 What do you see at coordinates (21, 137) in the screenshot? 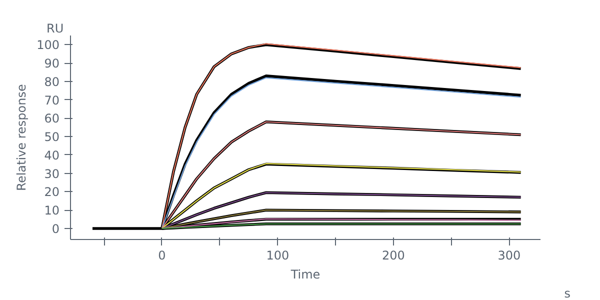
I see `y-axis-title: Relative response` at bounding box center [21, 137].